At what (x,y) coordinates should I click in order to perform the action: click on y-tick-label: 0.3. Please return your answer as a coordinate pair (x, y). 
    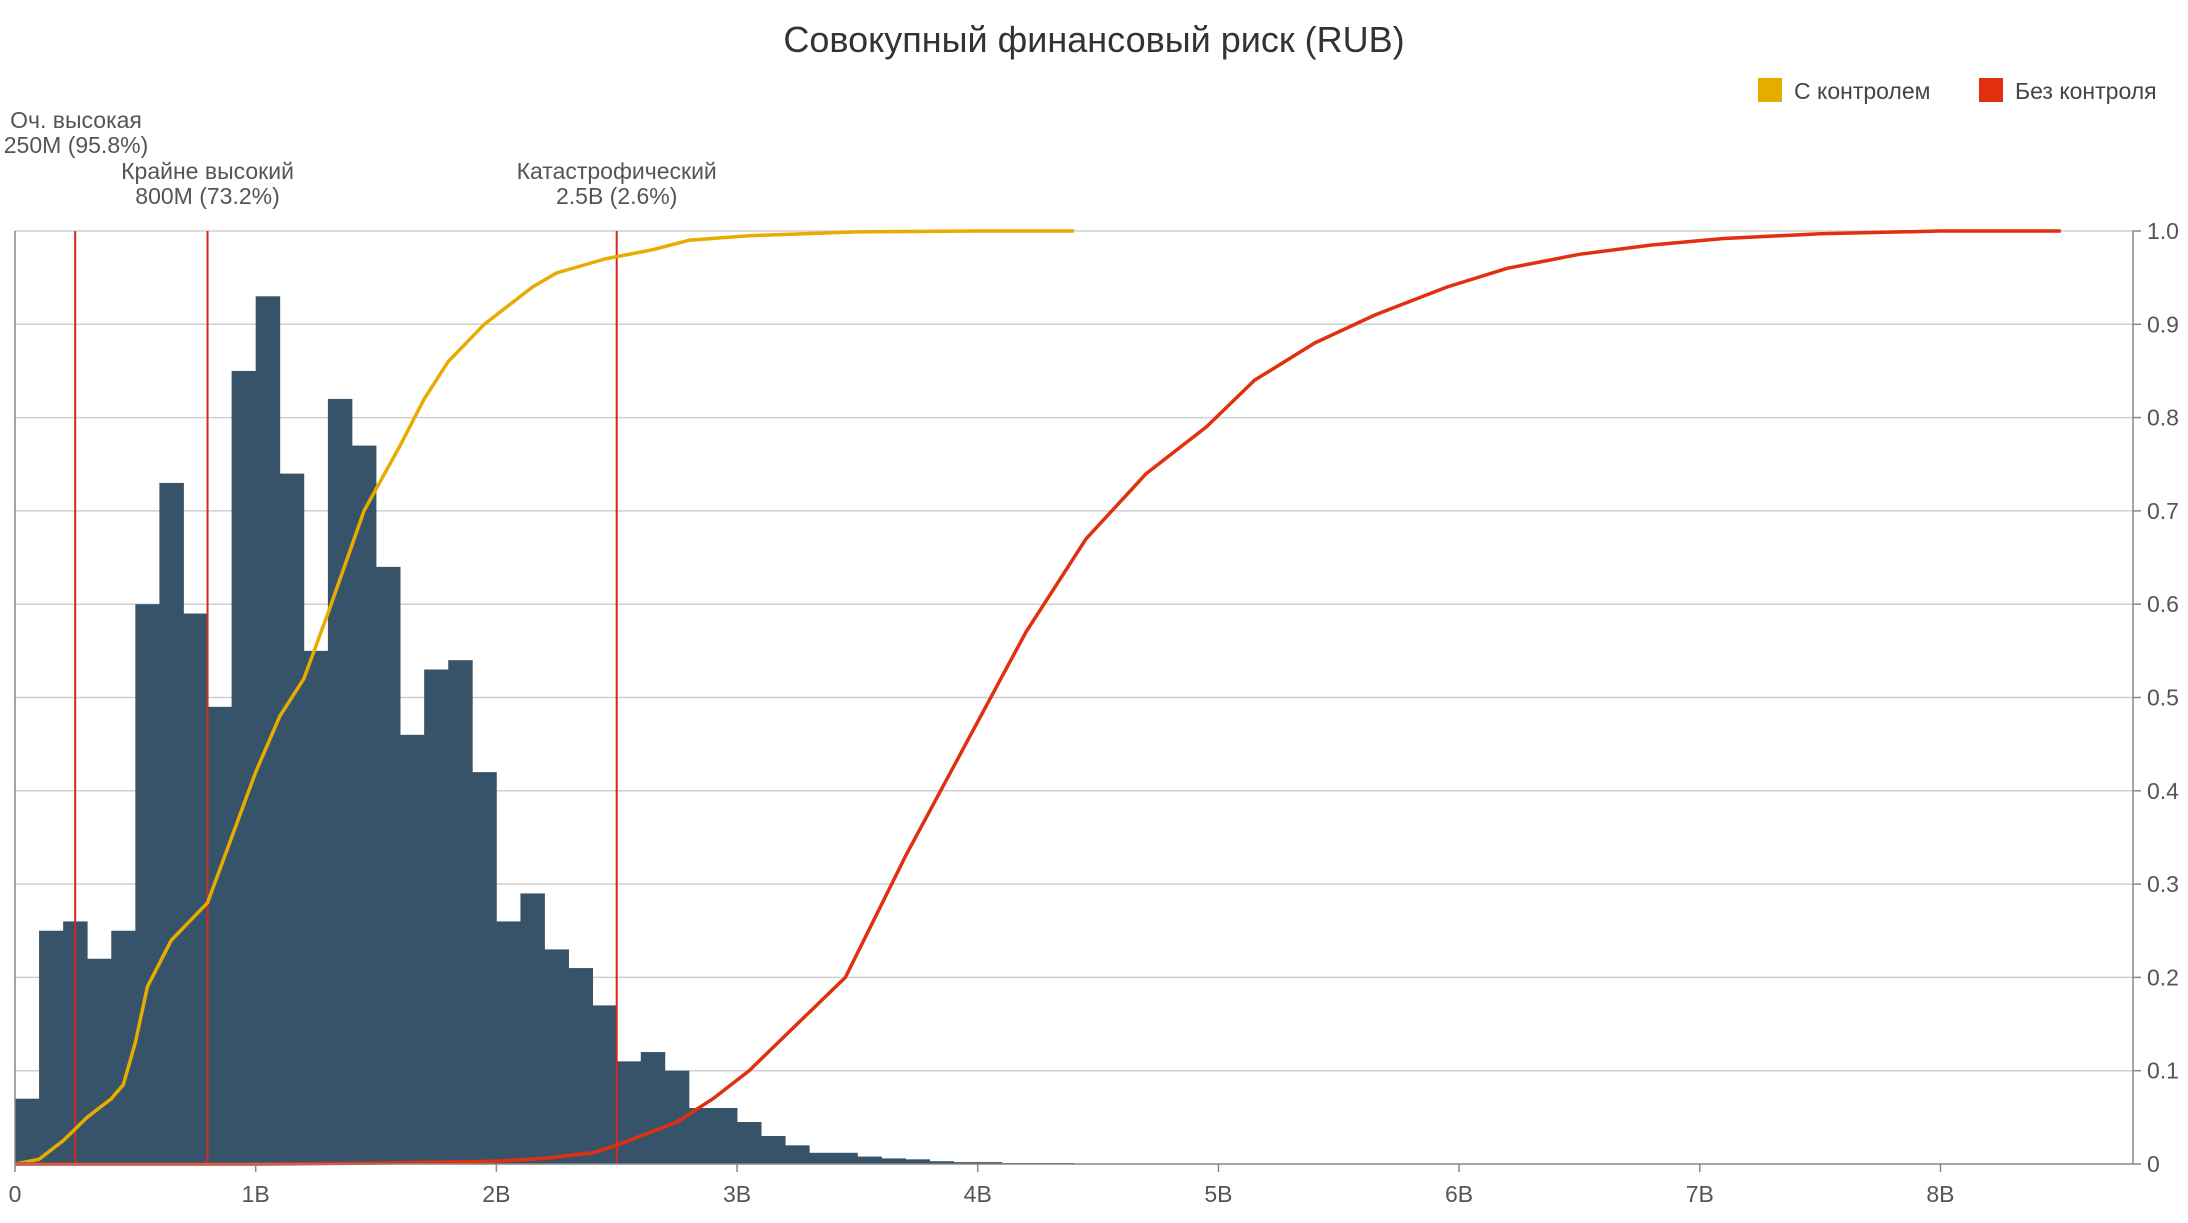
    Looking at the image, I should click on (2163, 884).